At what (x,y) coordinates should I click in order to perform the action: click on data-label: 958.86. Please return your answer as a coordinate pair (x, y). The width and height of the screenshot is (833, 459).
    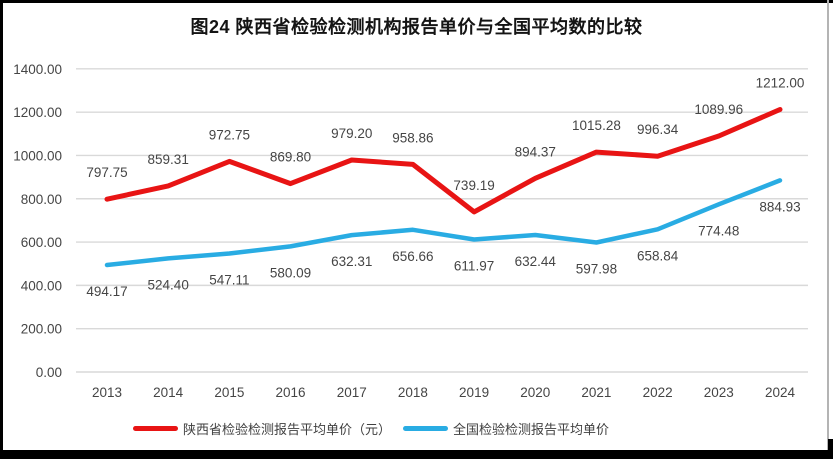
    Looking at the image, I should click on (412, 137).